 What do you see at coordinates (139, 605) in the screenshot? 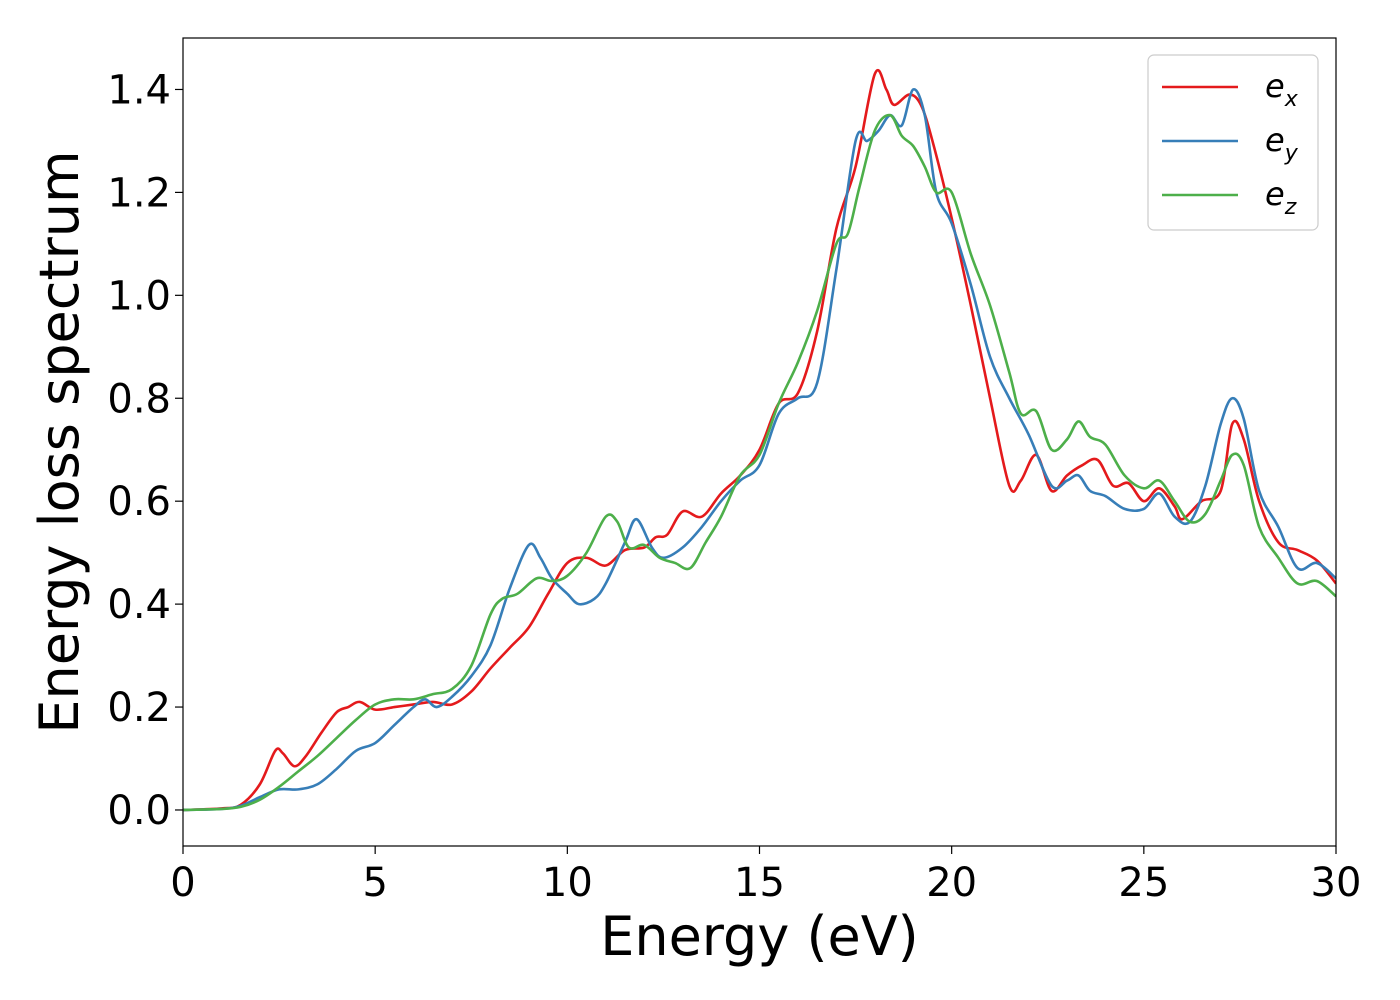
I see `y-tick-label: 0.4` at bounding box center [139, 605].